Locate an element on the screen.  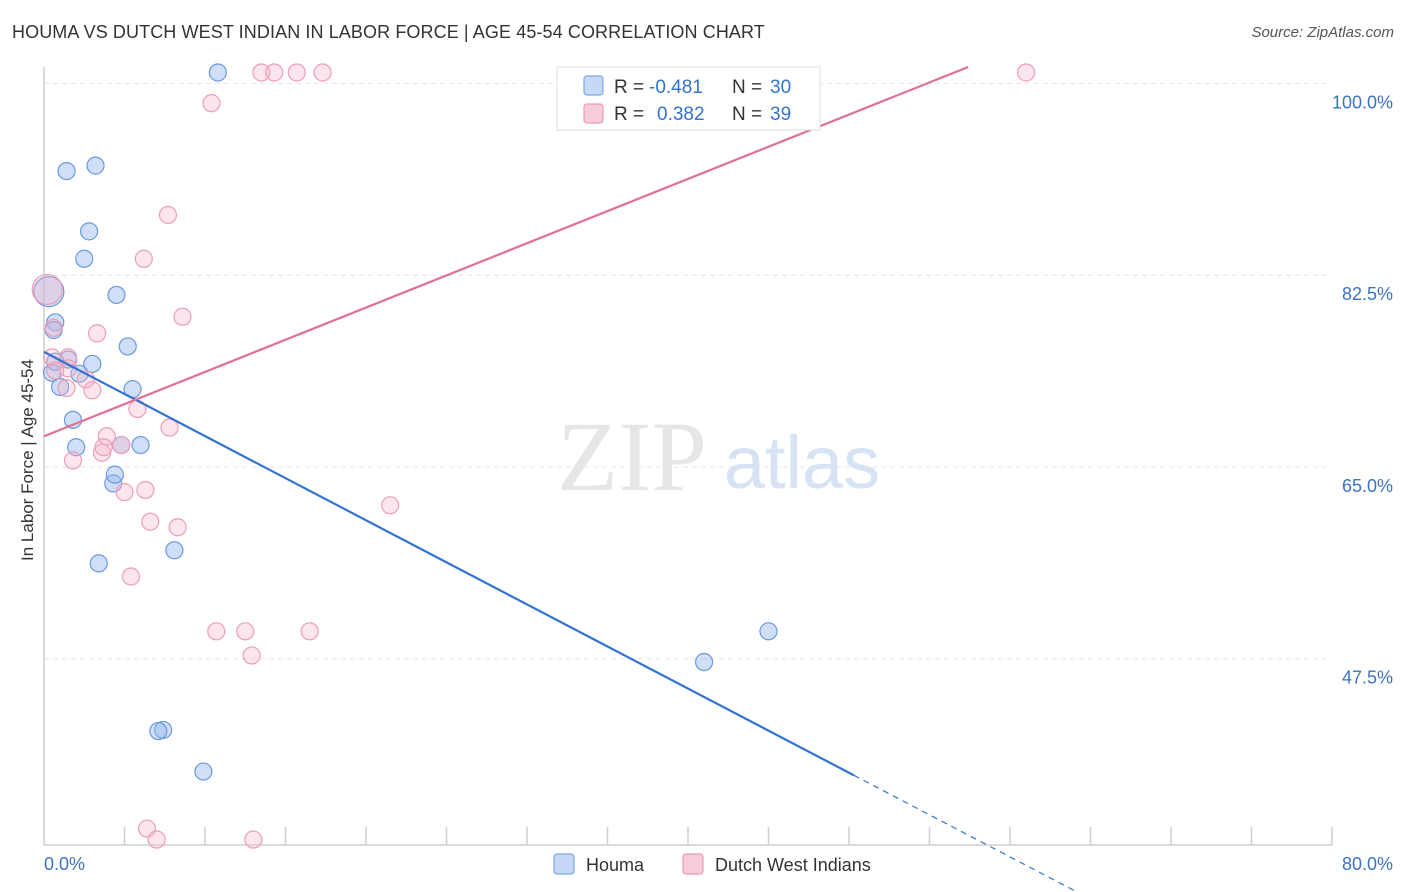
stats-legend: R = -0.481 N = 30 R = 0.382 N = 39 is located at coordinates (688, 98).